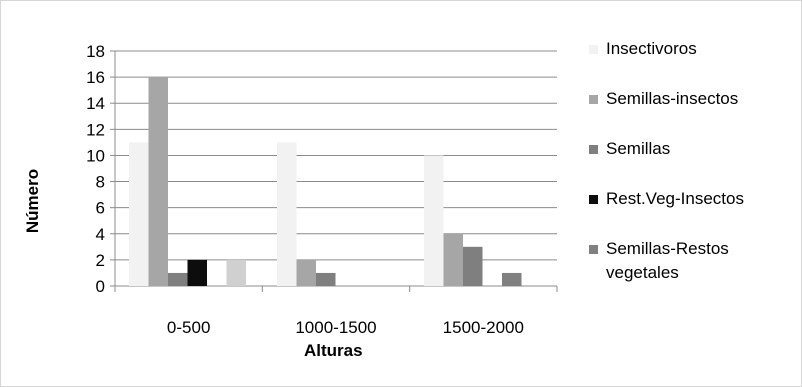 Image resolution: width=802 pixels, height=387 pixels. I want to click on legend-item: Insectivoros, so click(695, 49).